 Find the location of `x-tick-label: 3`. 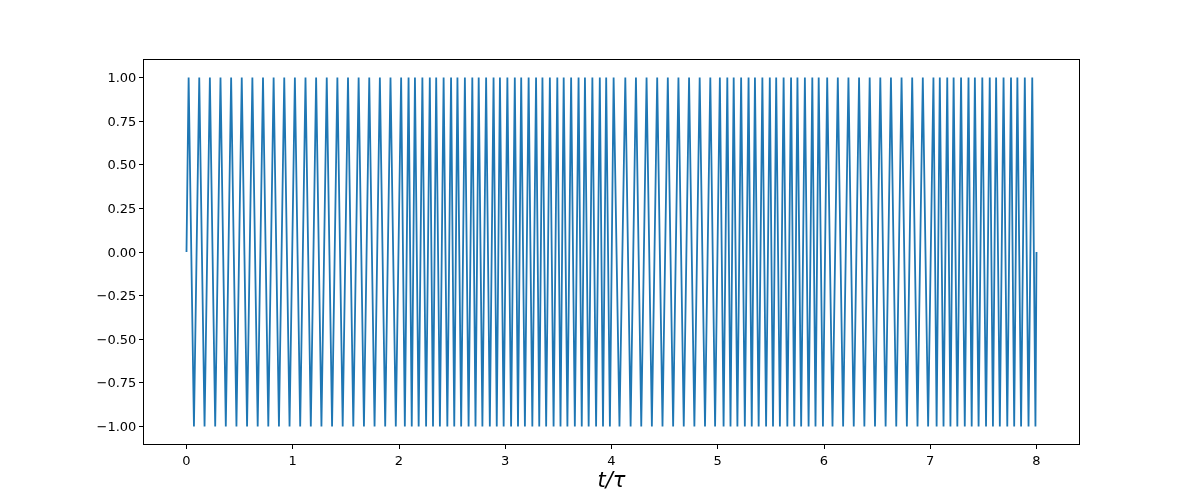

x-tick-label: 3 is located at coordinates (505, 460).